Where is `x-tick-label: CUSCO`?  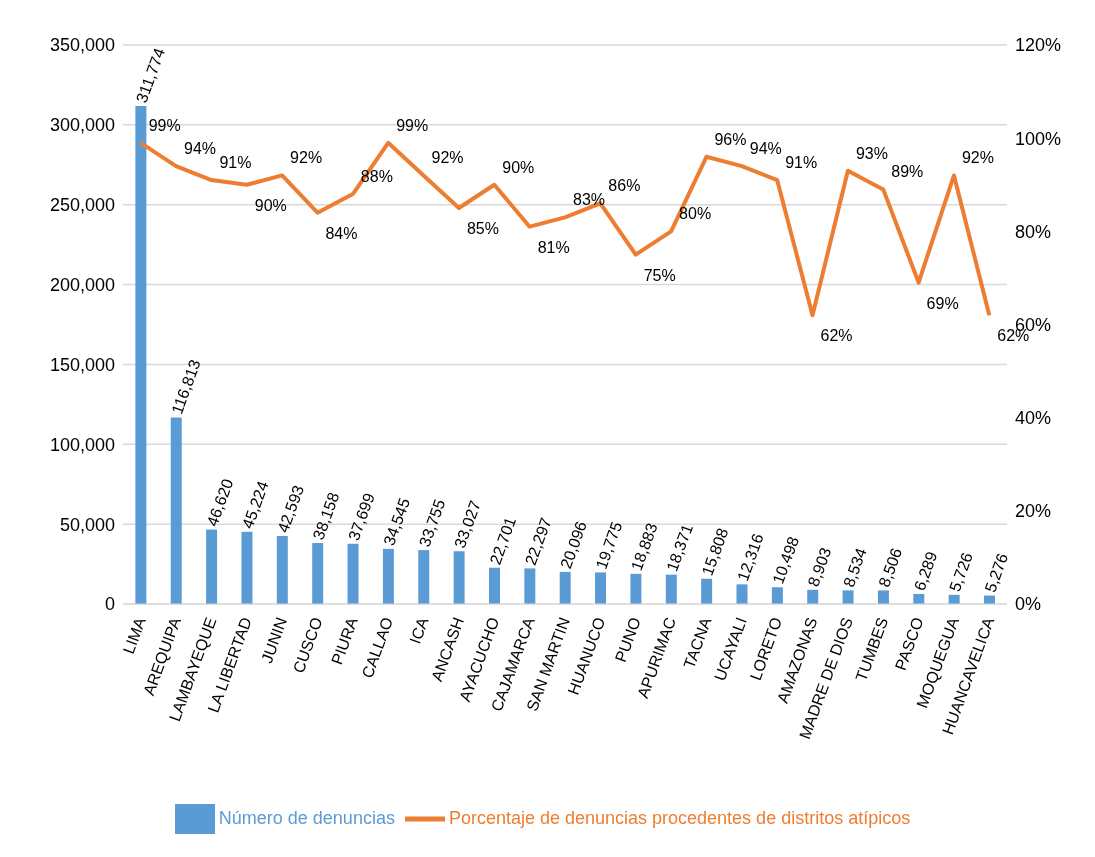 x-tick-label: CUSCO is located at coordinates (307, 645).